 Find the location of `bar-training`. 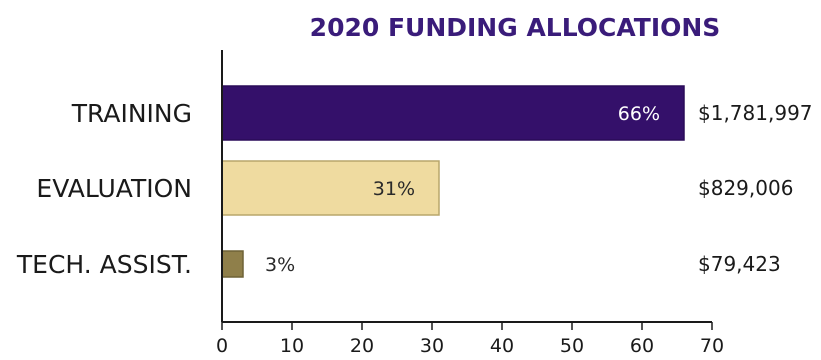

bar-training is located at coordinates (453, 113).